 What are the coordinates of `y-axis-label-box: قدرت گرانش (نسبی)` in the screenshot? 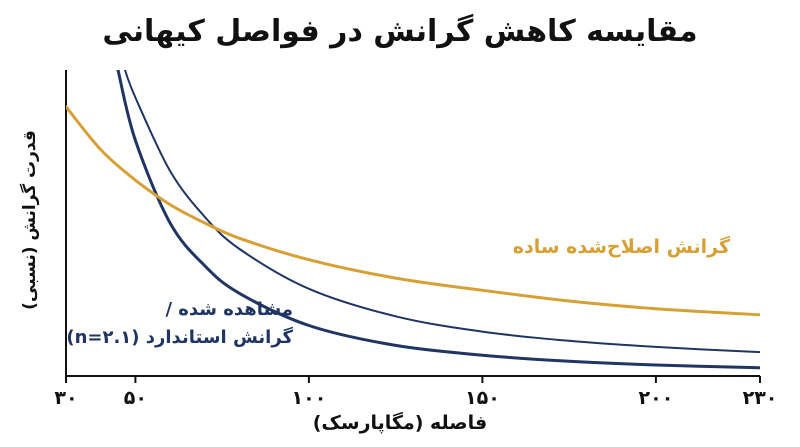 It's located at (30, 220).